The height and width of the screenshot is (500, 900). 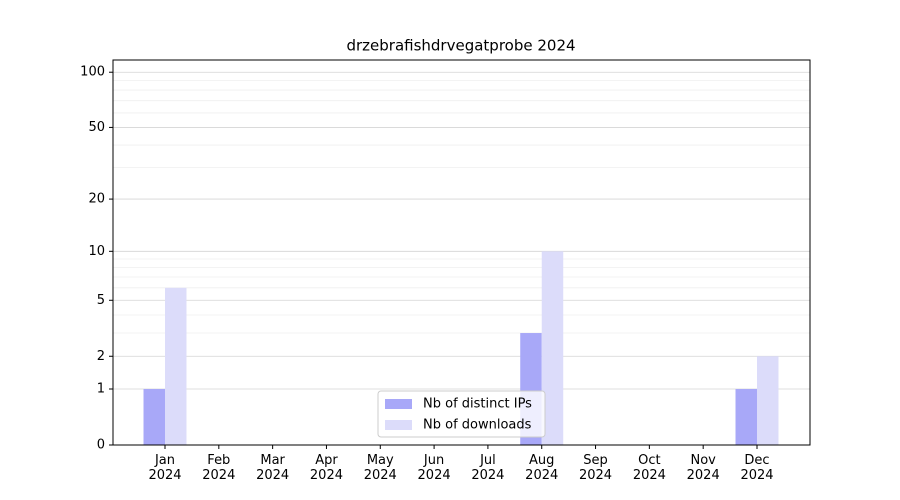 What do you see at coordinates (757, 468) in the screenshot?
I see `x-tick-label: Dec 2024` at bounding box center [757, 468].